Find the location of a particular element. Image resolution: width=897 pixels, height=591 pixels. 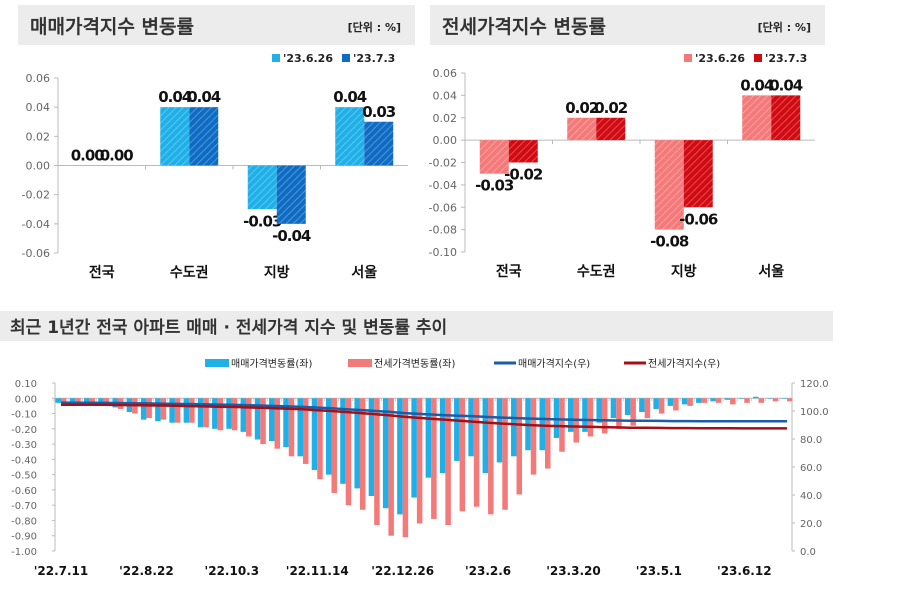

y-tick-label: -0.70 is located at coordinates (24, 506).